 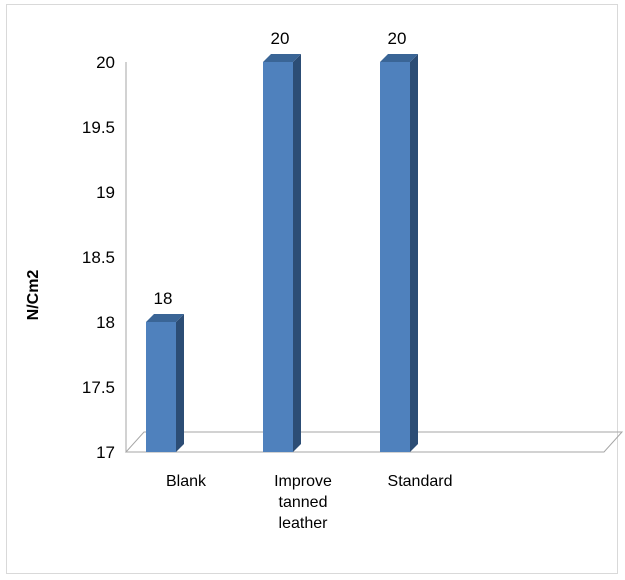 What do you see at coordinates (303, 502) in the screenshot?
I see `category-label: Improve tanned leather` at bounding box center [303, 502].